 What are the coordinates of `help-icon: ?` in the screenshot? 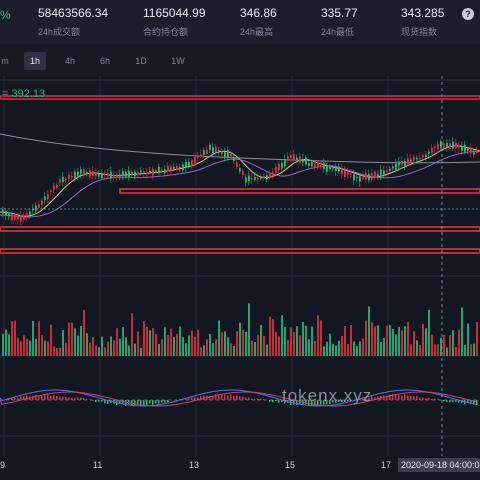 It's located at (468, 14).